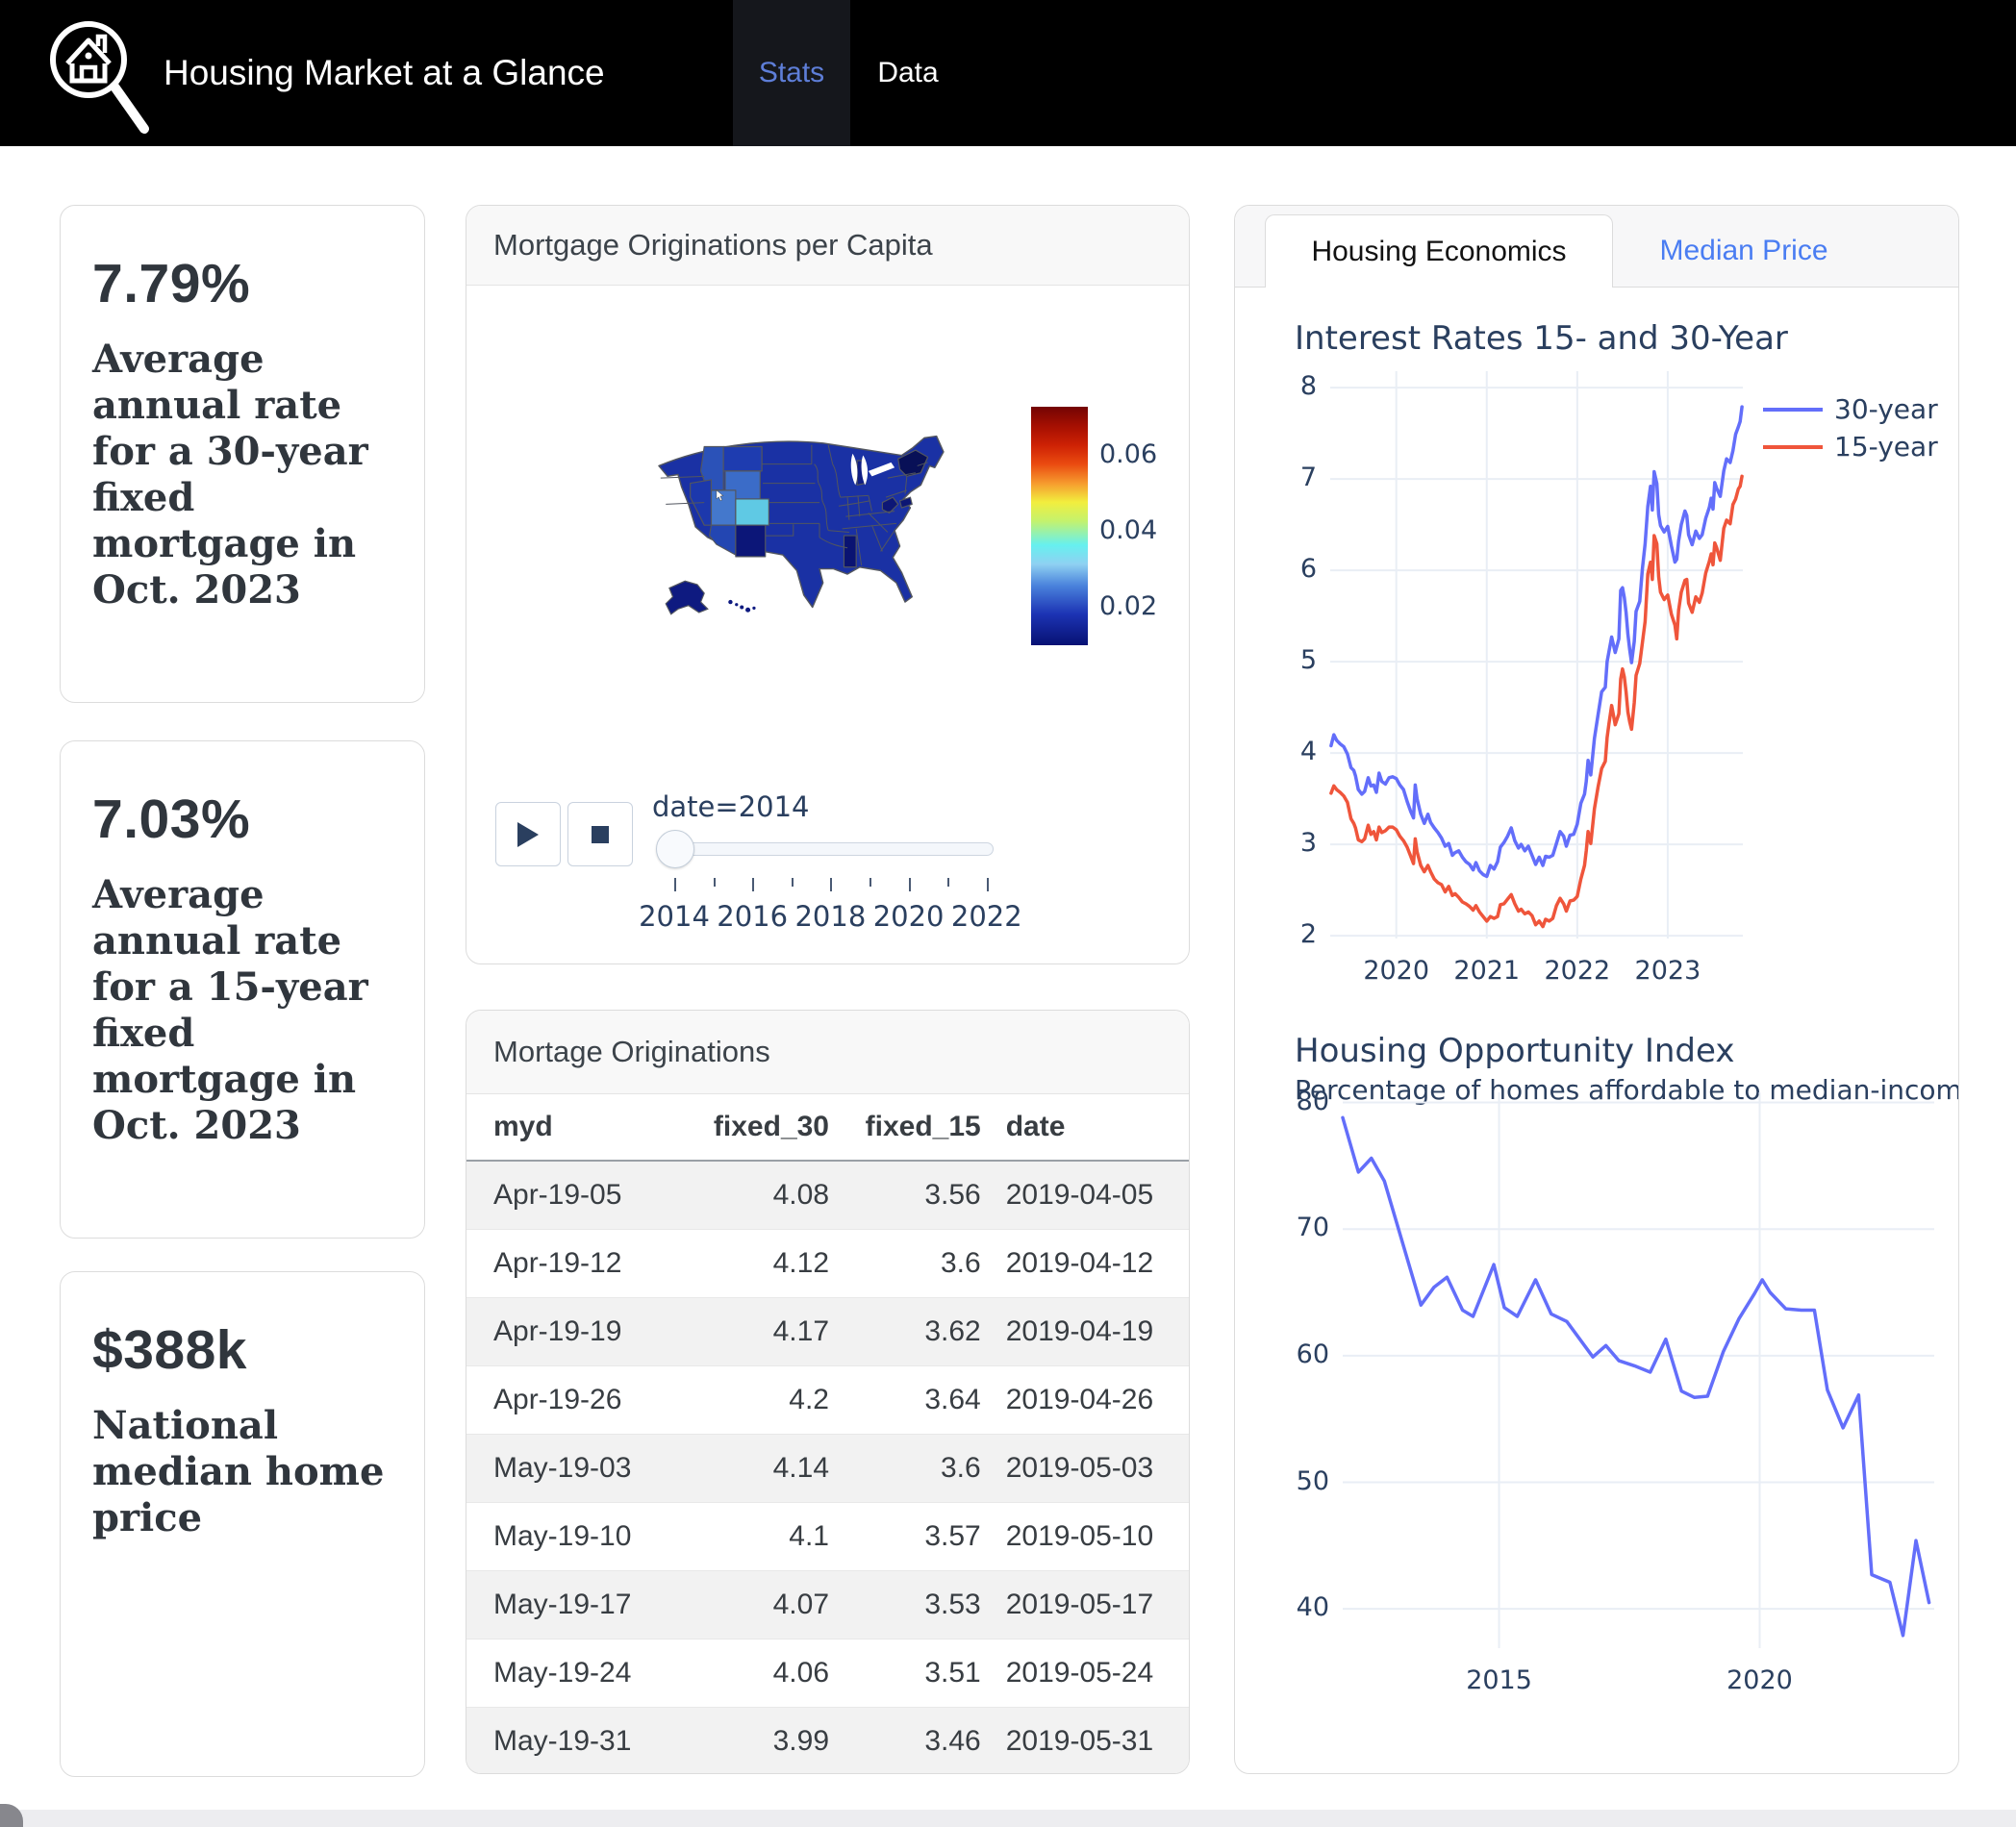 Image resolution: width=2016 pixels, height=1827 pixels. What do you see at coordinates (1515, 1051) in the screenshot?
I see `hoi-chart-title: Housing Opportunity Index` at bounding box center [1515, 1051].